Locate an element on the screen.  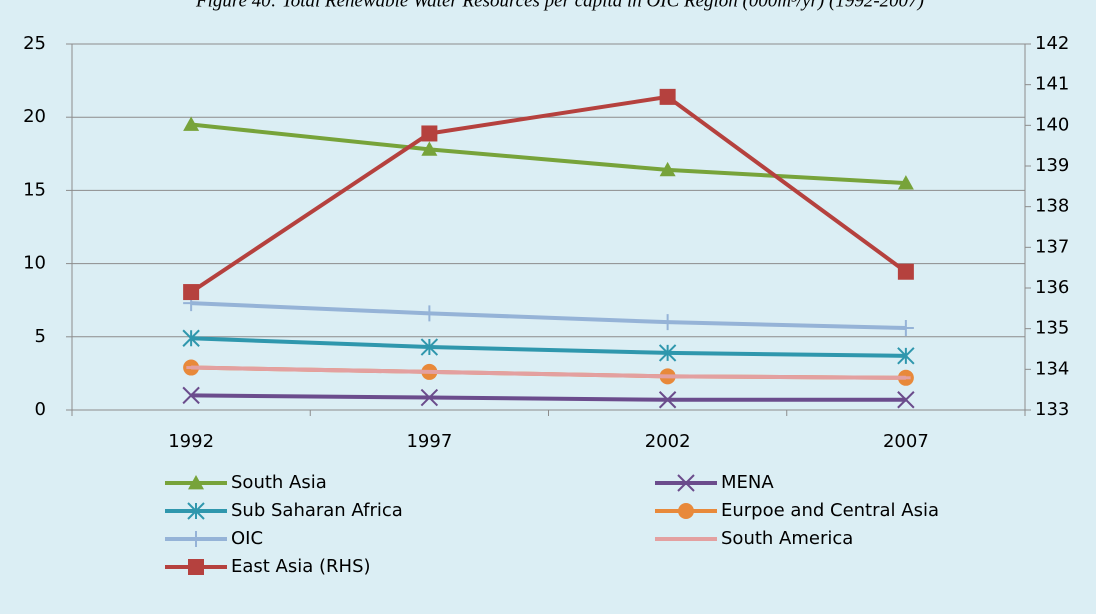
y-tick-label: 0 is located at coordinates (40, 409).